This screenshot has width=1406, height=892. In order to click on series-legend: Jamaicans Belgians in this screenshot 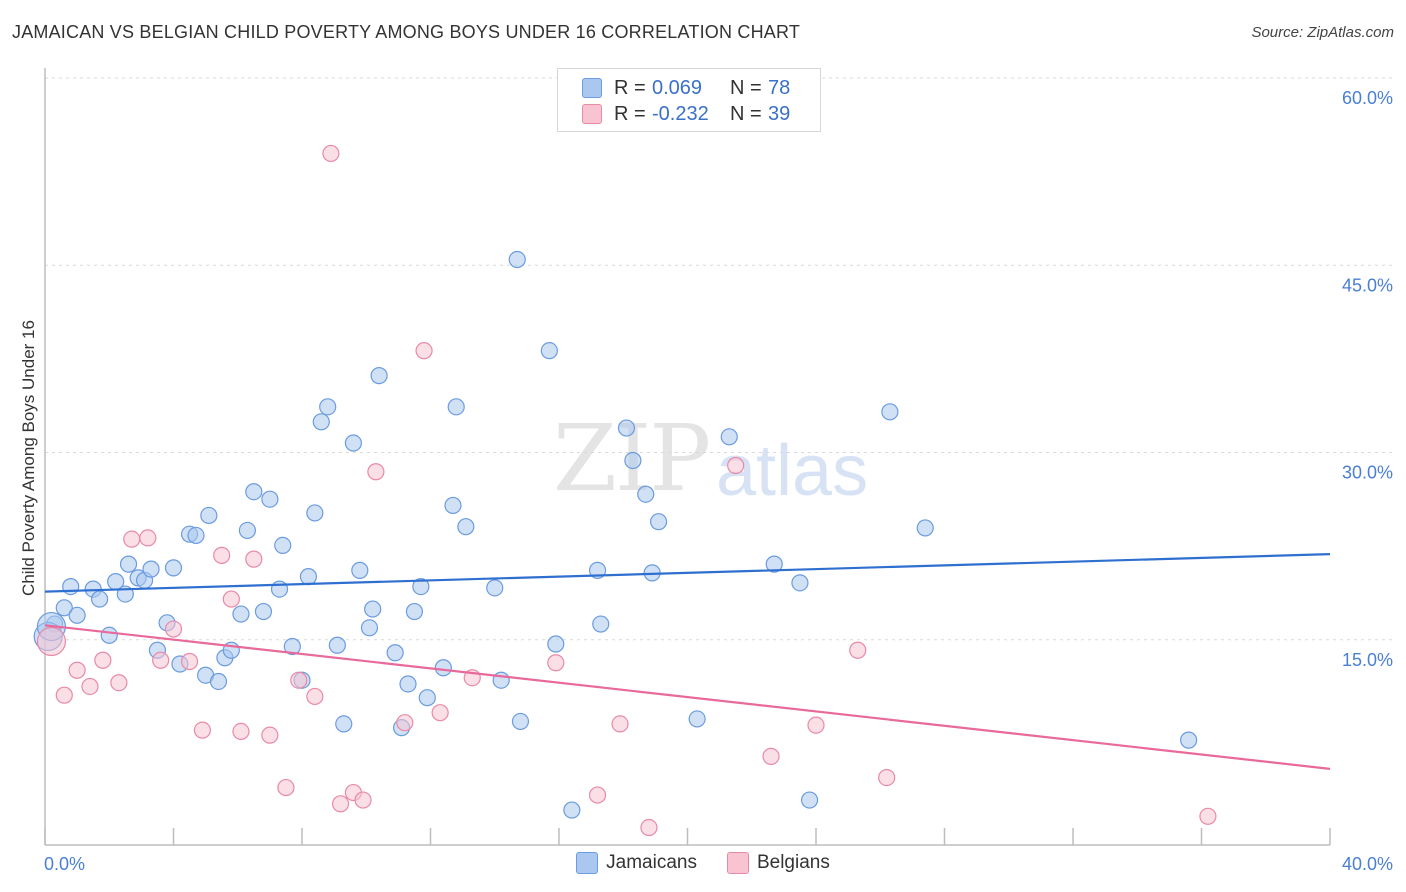, I will do `click(703, 863)`.